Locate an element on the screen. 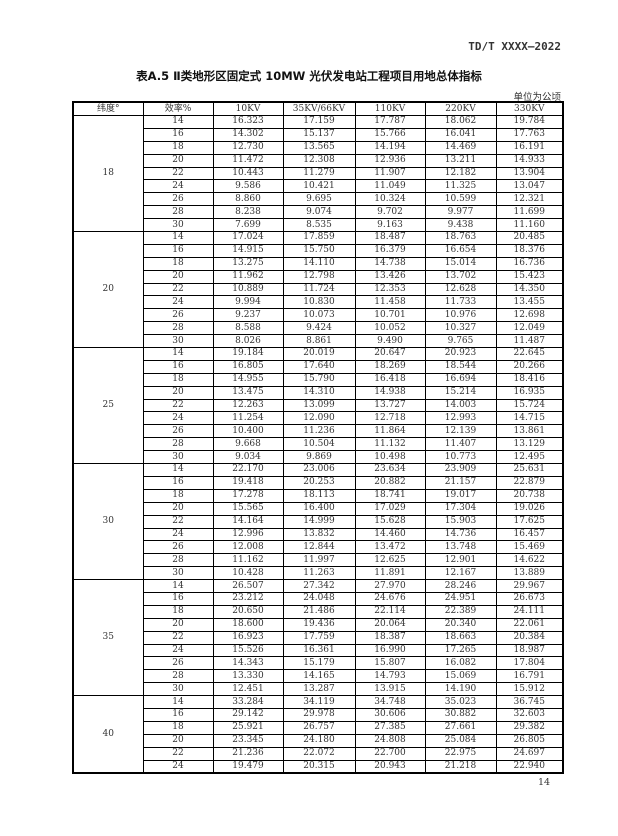 The image size is (618, 836). value-330kv-cell: 17.804 is located at coordinates (529, 663).